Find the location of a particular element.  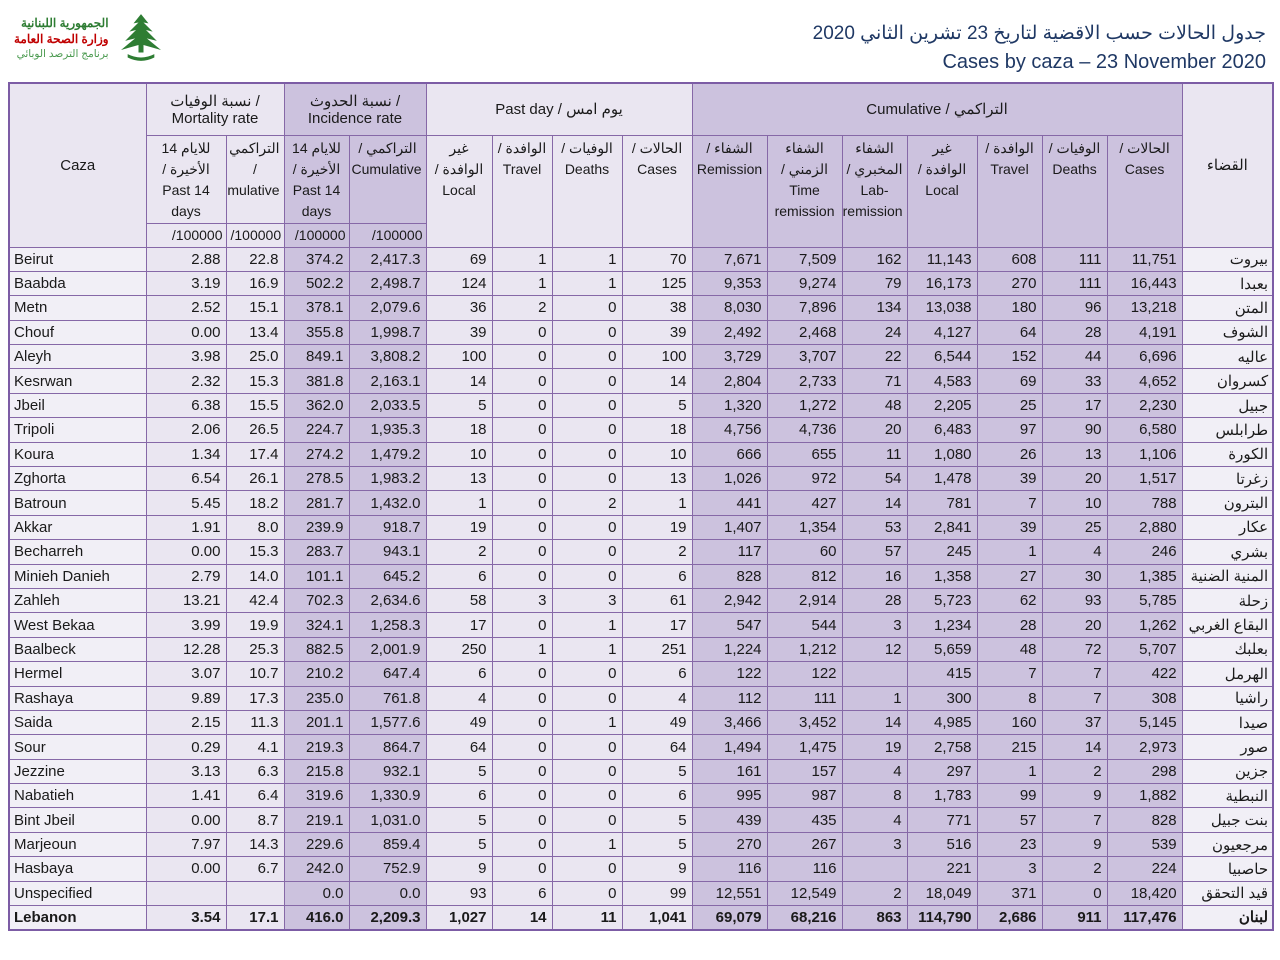

value-cell: 374.2 is located at coordinates (316, 259).